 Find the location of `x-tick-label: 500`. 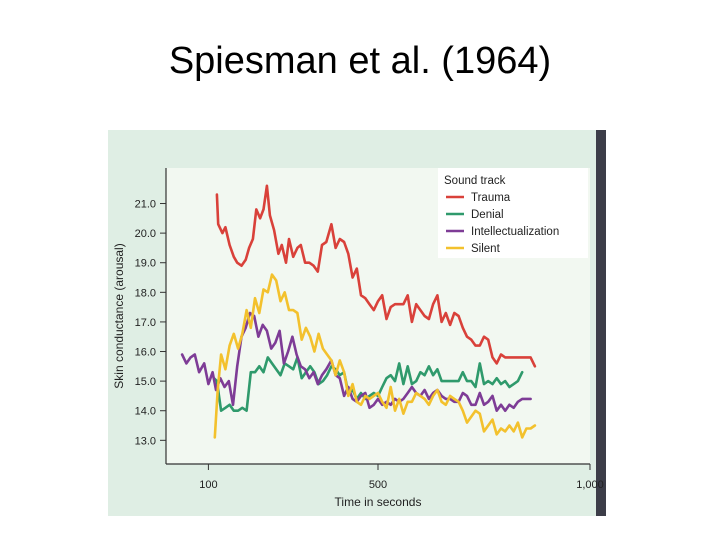

x-tick-label: 500 is located at coordinates (378, 485).